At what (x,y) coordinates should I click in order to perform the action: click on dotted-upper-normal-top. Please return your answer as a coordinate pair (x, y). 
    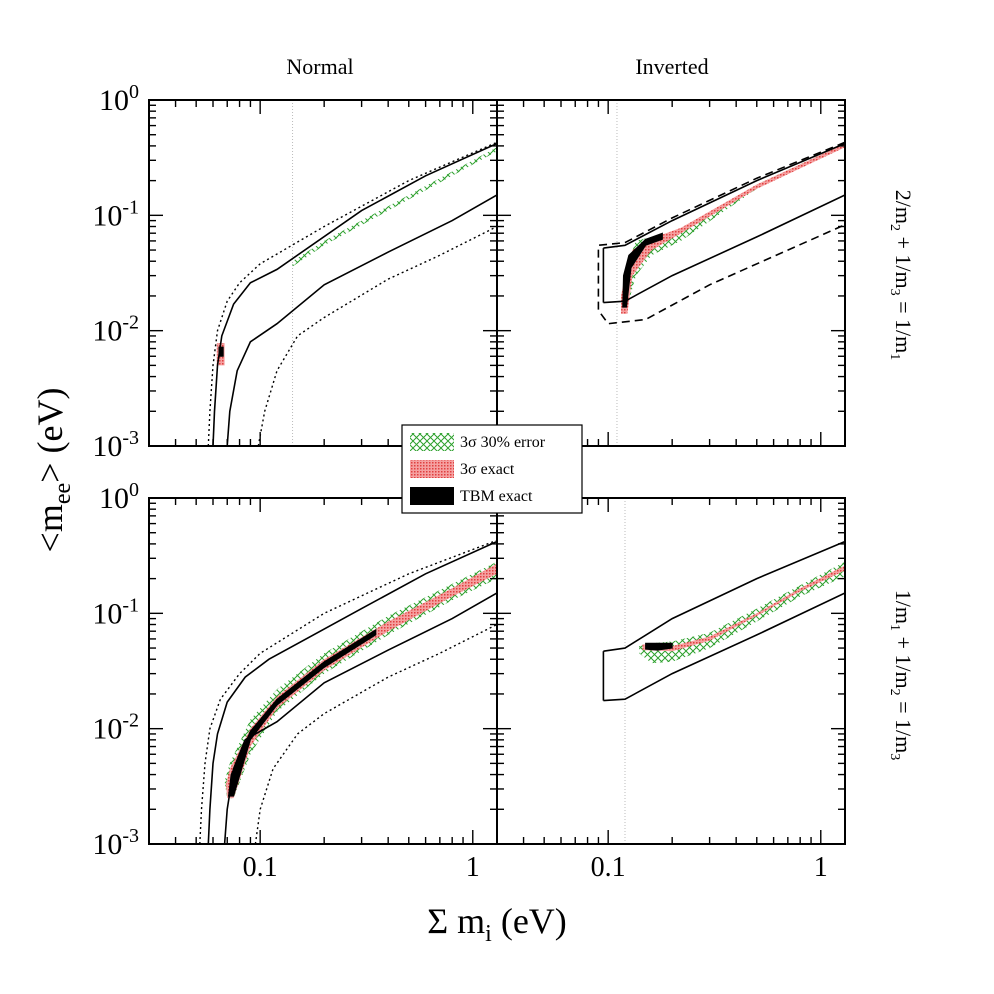
    Looking at the image, I should click on (352, 293).